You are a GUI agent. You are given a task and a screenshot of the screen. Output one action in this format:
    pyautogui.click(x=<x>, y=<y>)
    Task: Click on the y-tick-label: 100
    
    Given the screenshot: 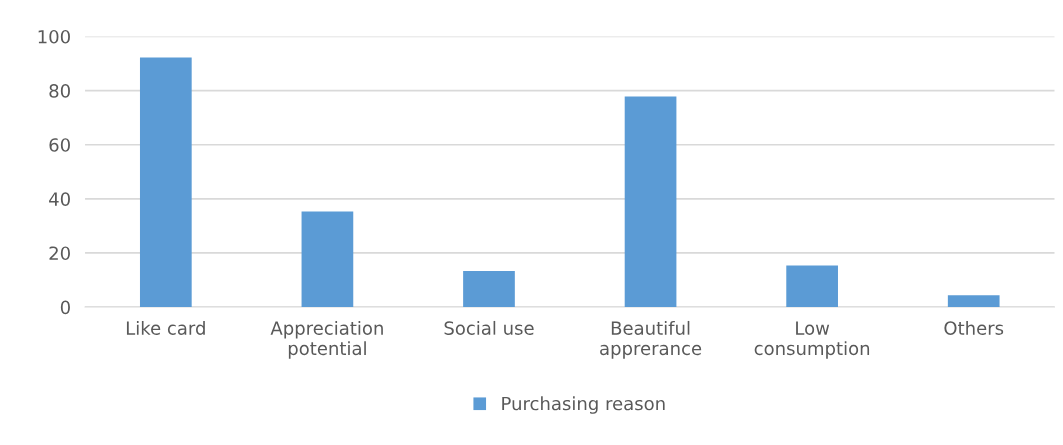 What is the action you would take?
    pyautogui.click(x=54, y=36)
    